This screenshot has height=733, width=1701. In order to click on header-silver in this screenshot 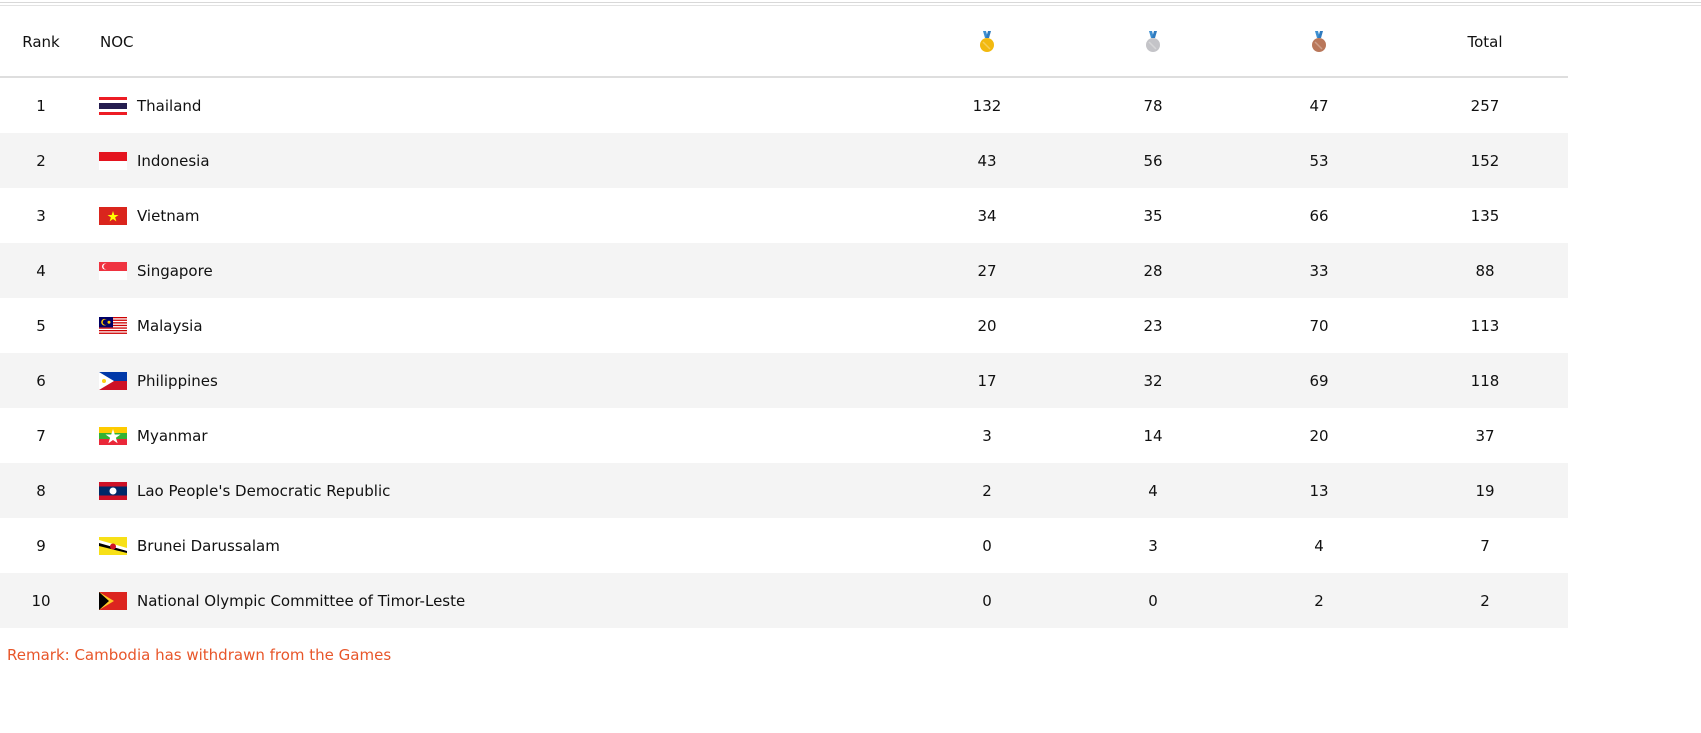, I will do `click(1153, 43)`.